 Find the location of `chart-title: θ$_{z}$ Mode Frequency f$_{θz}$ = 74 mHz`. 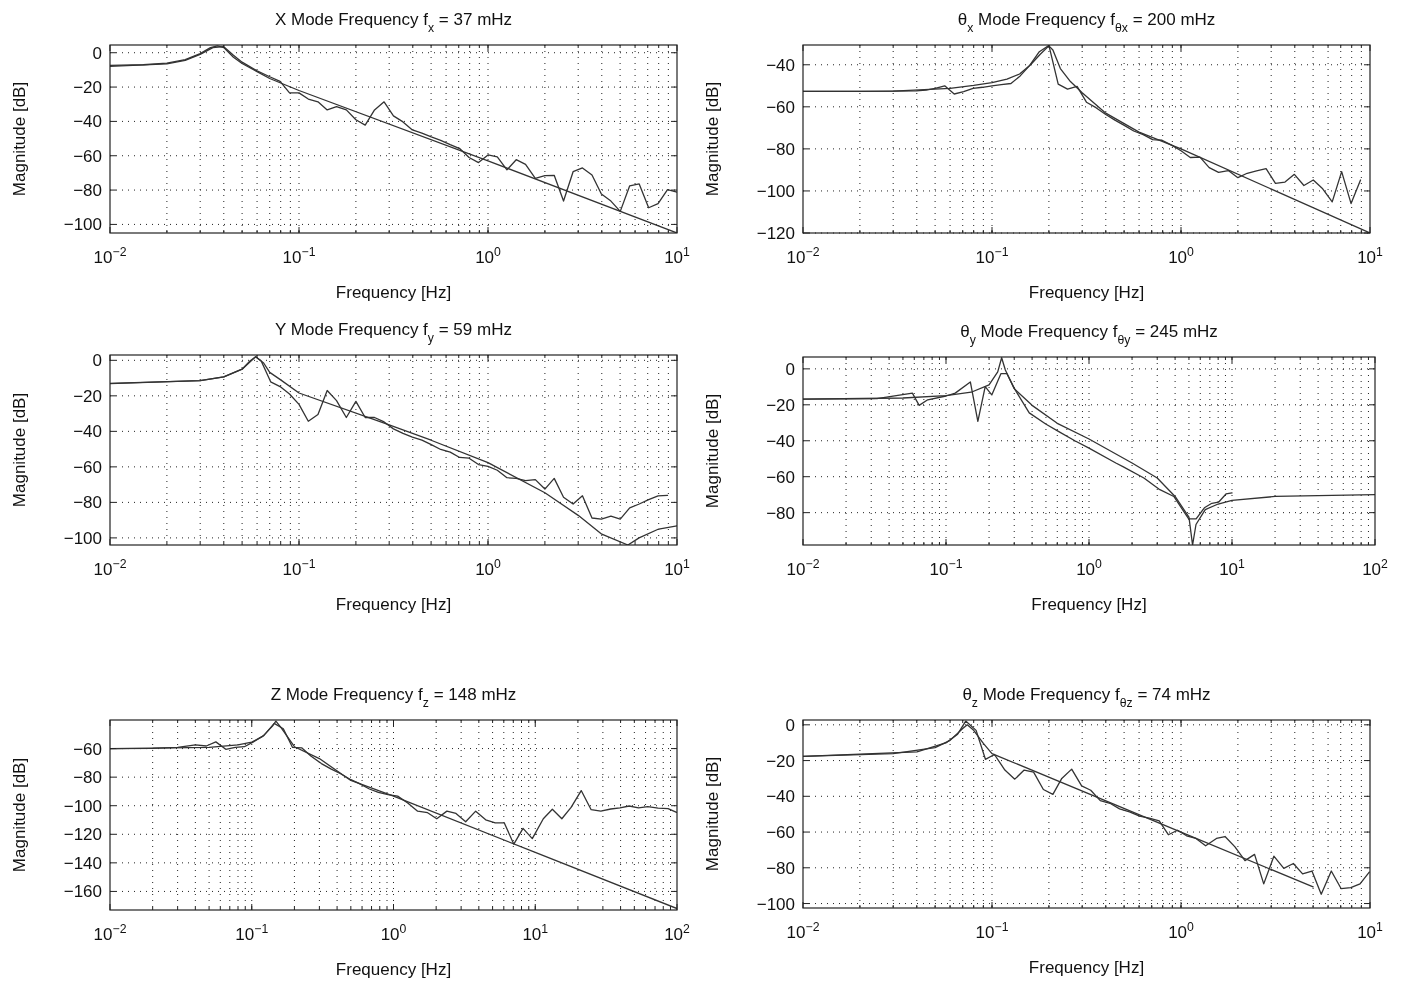

chart-title: θ$_{z}$ Mode Frequency f$_{θz}$ = 74 mHz is located at coordinates (1086, 697).